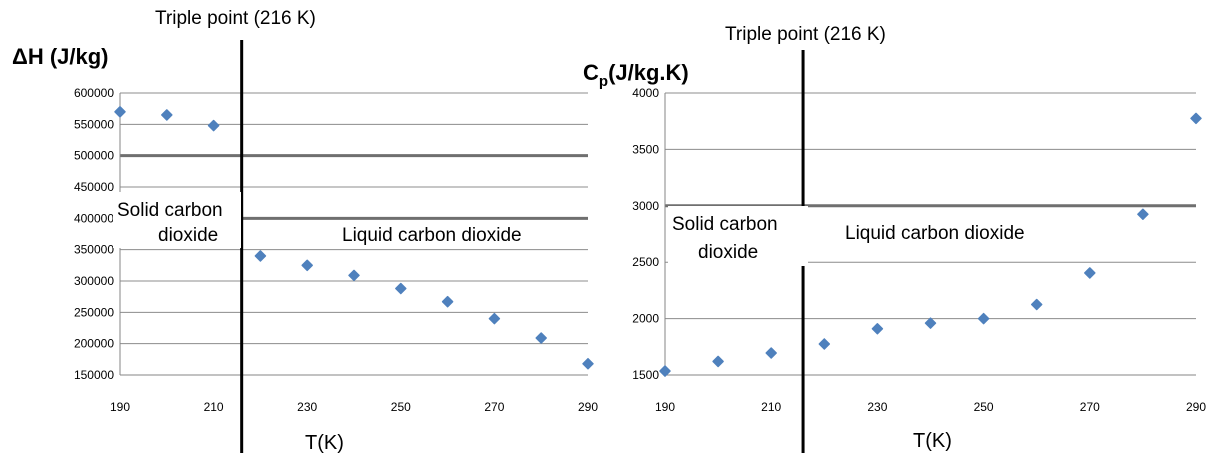 The image size is (1220, 457). Describe the element at coordinates (645, 319) in the screenshot. I see `heat-capacity-y-tick-label: 2000` at that location.